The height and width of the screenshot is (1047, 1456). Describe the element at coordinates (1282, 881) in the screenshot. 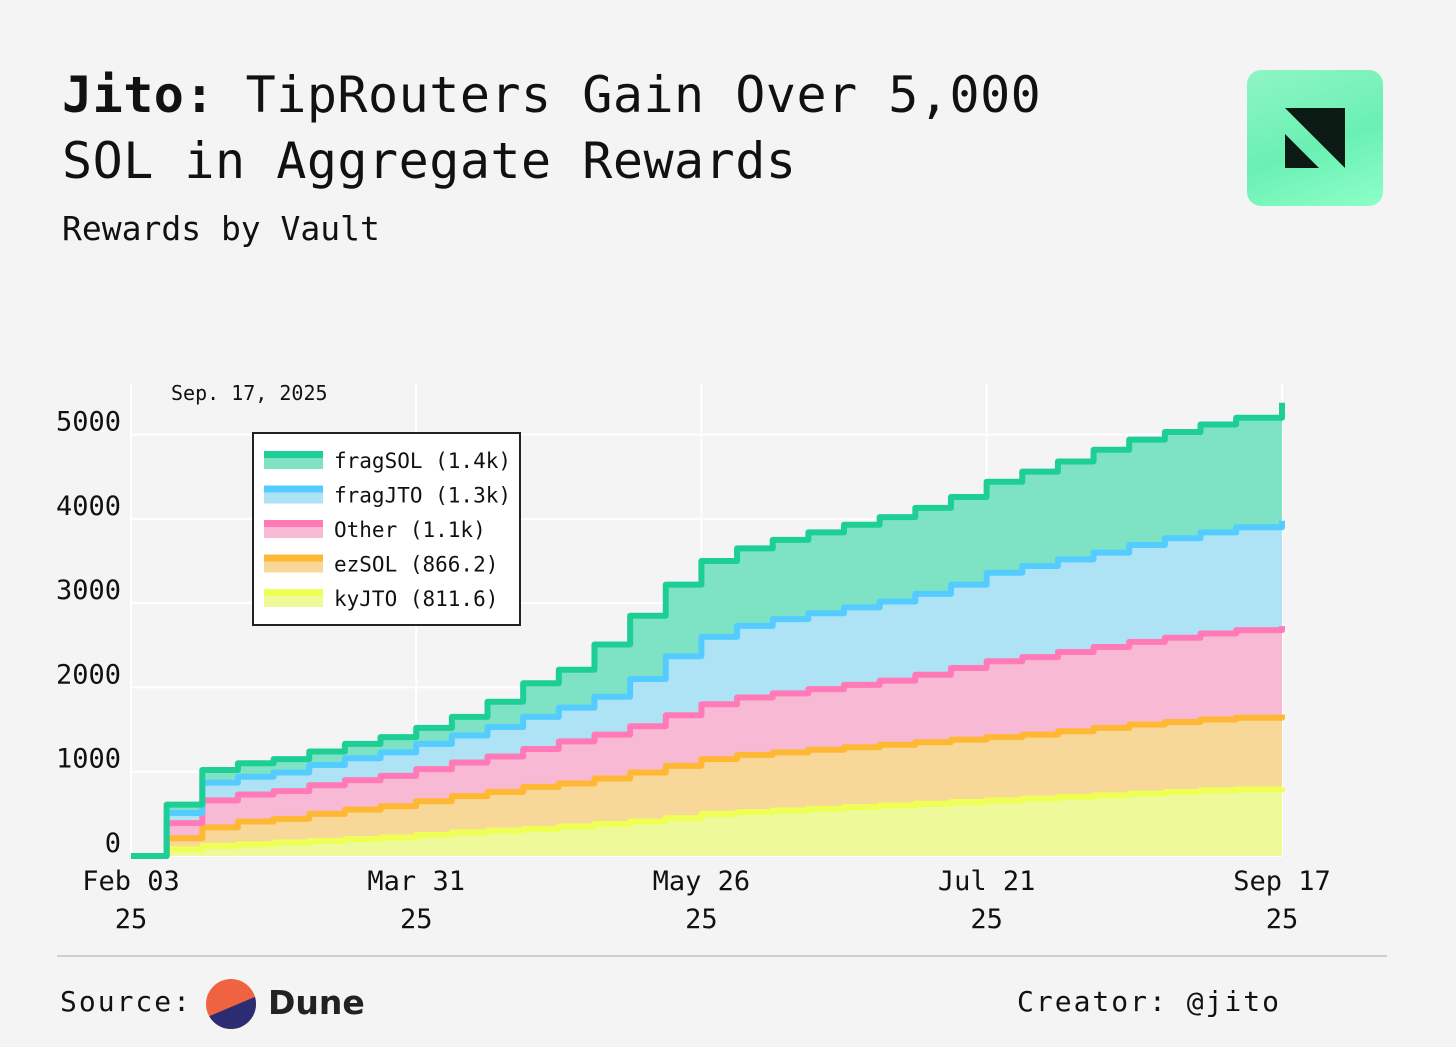

I see `x-tick-label: Sep 17` at that location.